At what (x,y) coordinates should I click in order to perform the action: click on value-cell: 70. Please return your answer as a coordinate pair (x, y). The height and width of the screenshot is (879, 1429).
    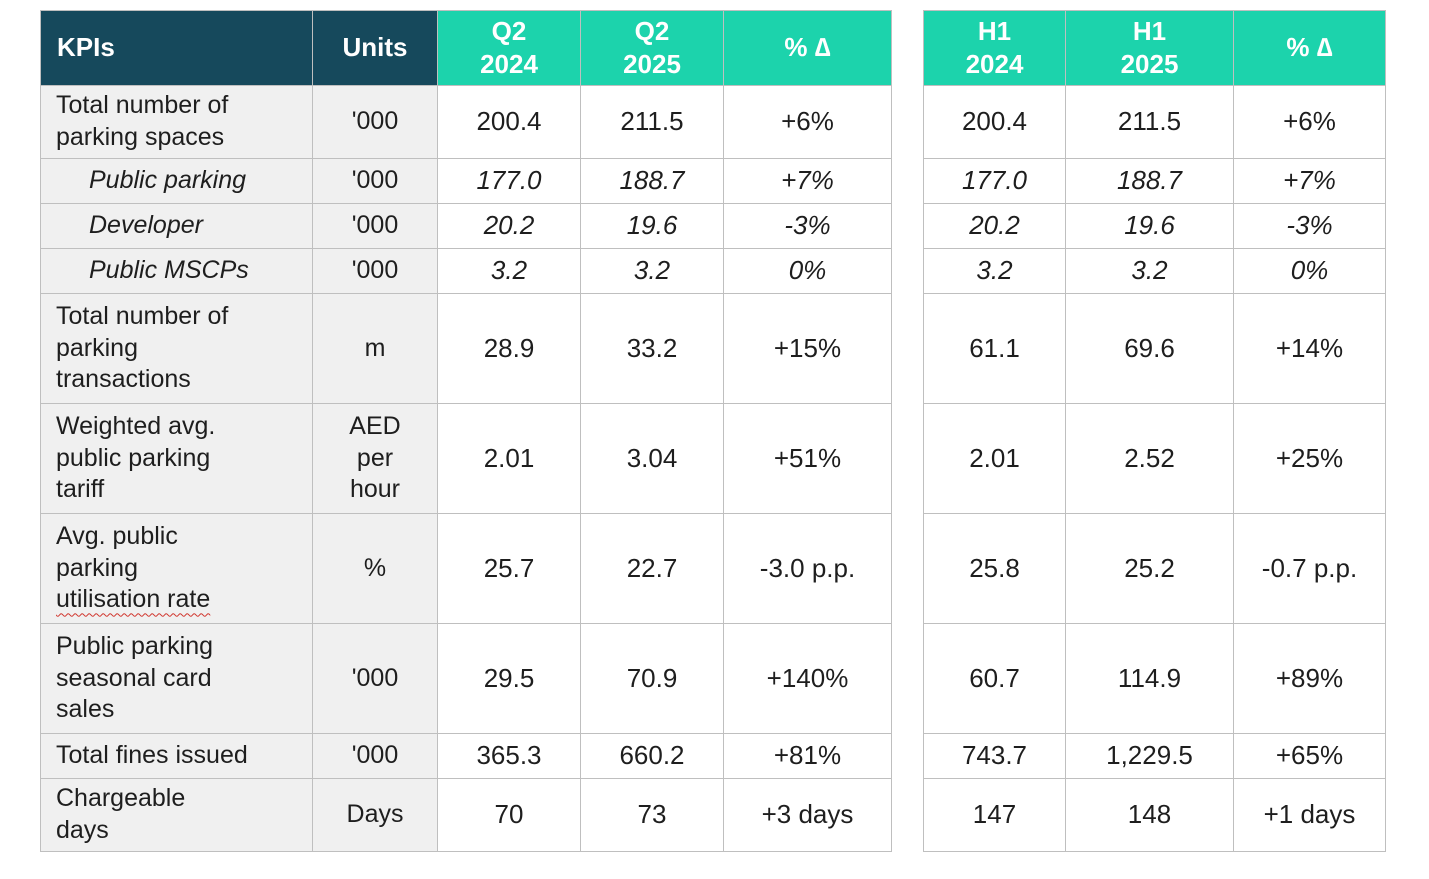
    Looking at the image, I should click on (509, 815).